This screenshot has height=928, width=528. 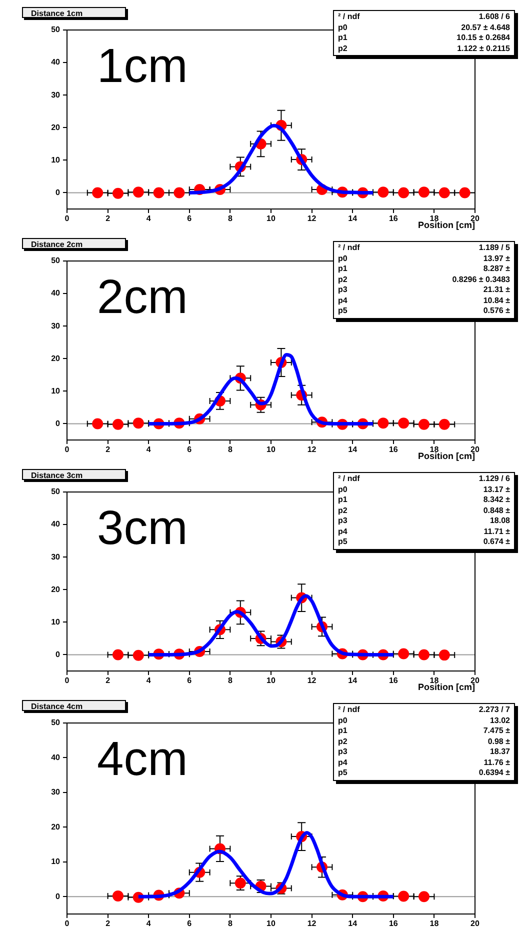 I want to click on text: p5 0.6394 ±, so click(x=424, y=772).